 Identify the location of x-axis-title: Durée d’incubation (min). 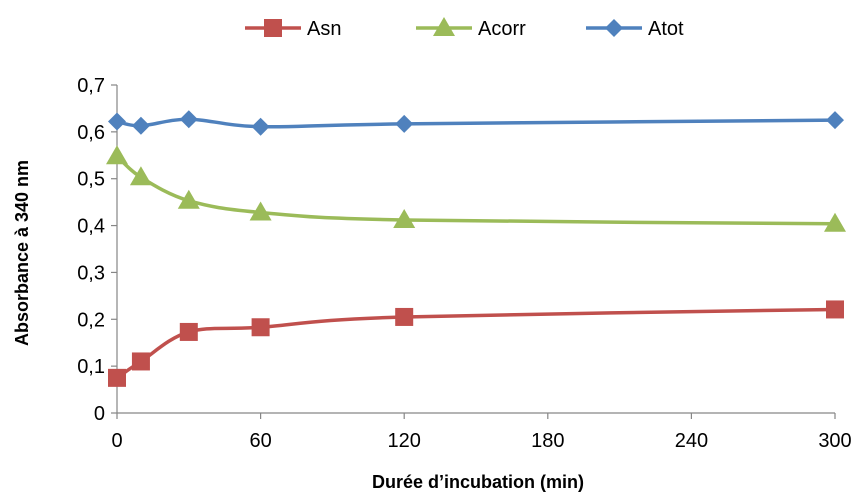
(478, 482).